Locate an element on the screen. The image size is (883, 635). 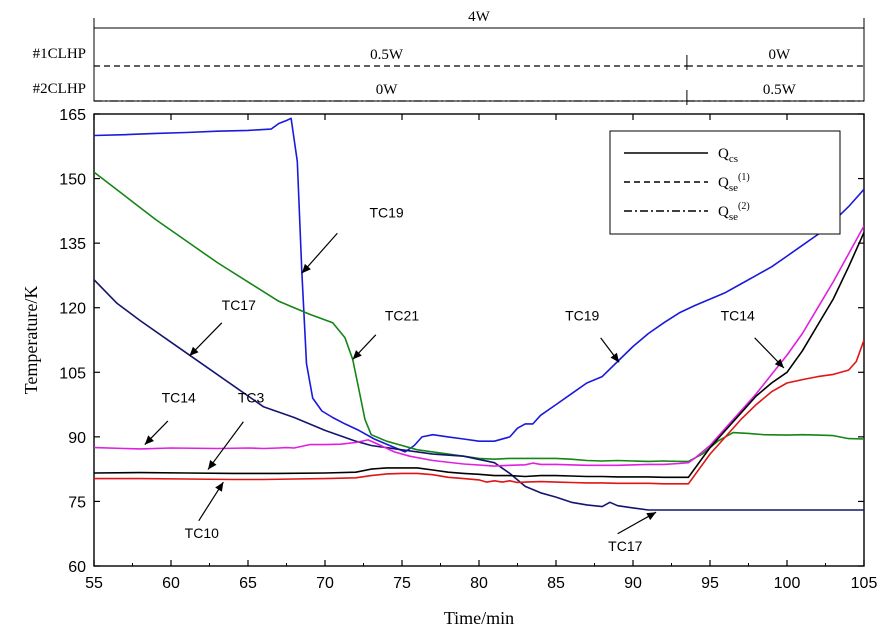
x-tick-label: 60 is located at coordinates (171, 583).